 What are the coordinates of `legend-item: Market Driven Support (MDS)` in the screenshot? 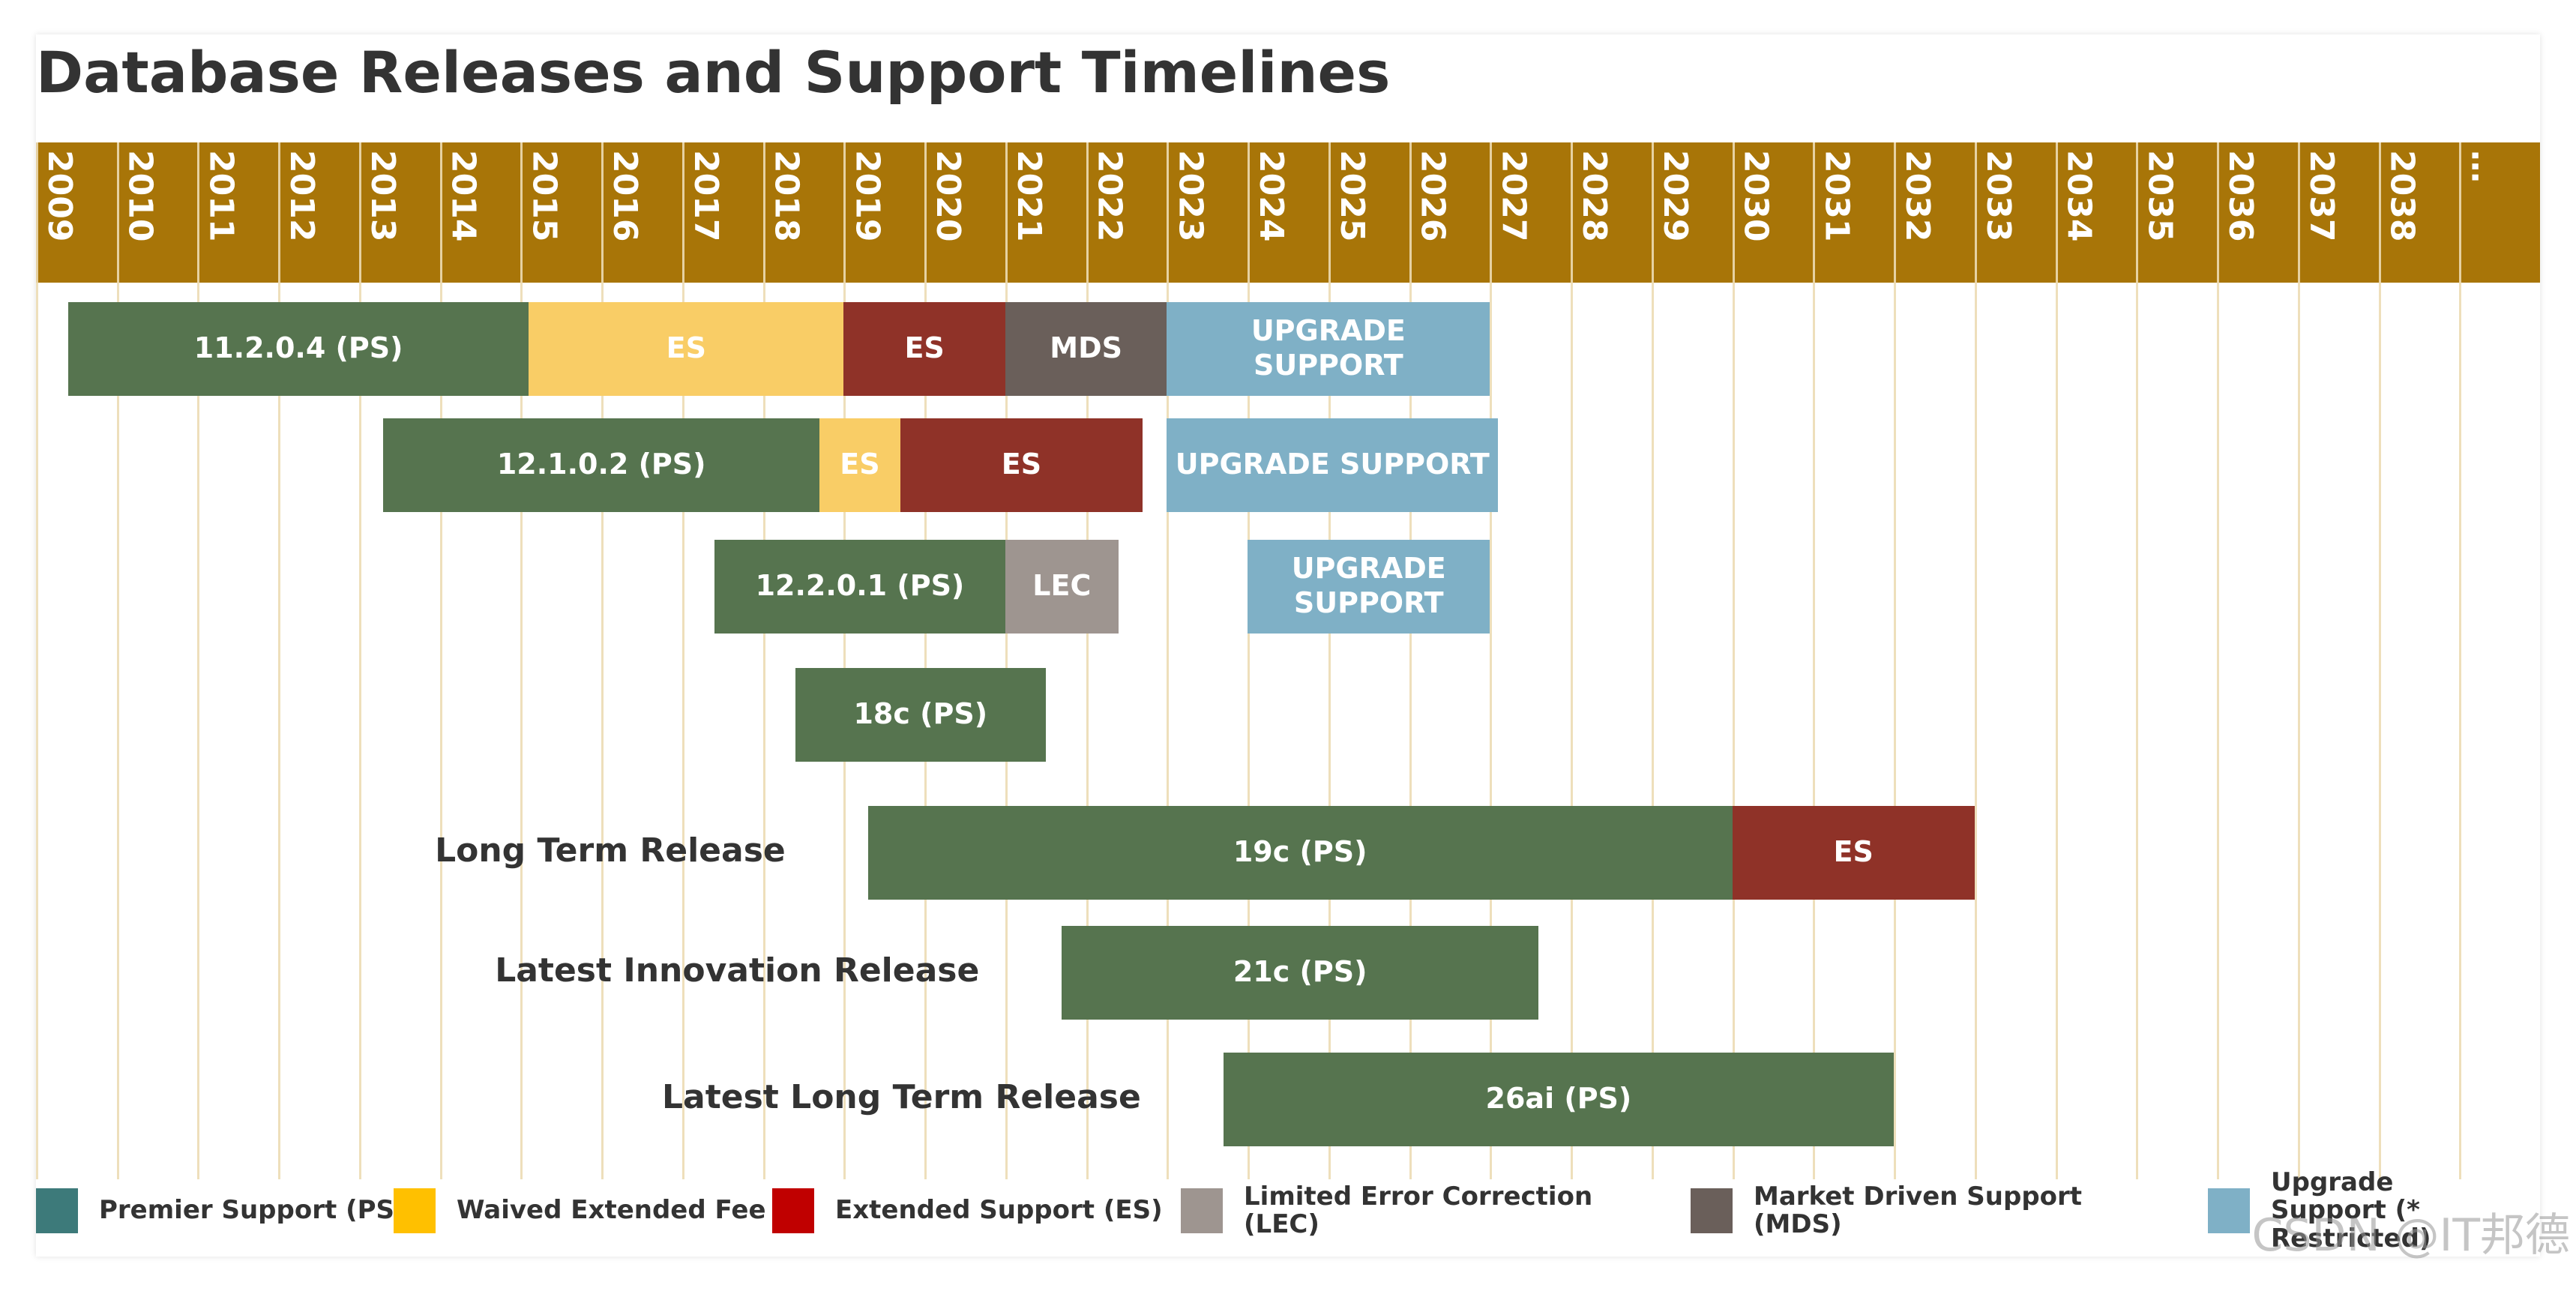 It's located at (1901, 1210).